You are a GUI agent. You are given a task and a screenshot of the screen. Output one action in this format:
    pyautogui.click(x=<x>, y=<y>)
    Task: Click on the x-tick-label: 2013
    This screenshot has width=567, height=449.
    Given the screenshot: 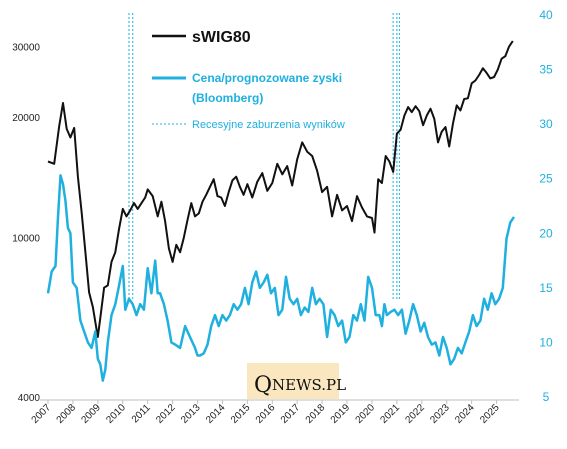 What is the action you would take?
    pyautogui.click(x=191, y=414)
    